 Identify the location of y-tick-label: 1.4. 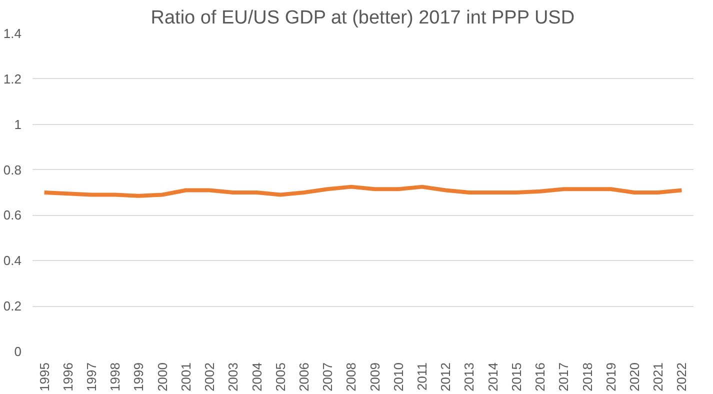
(12, 33).